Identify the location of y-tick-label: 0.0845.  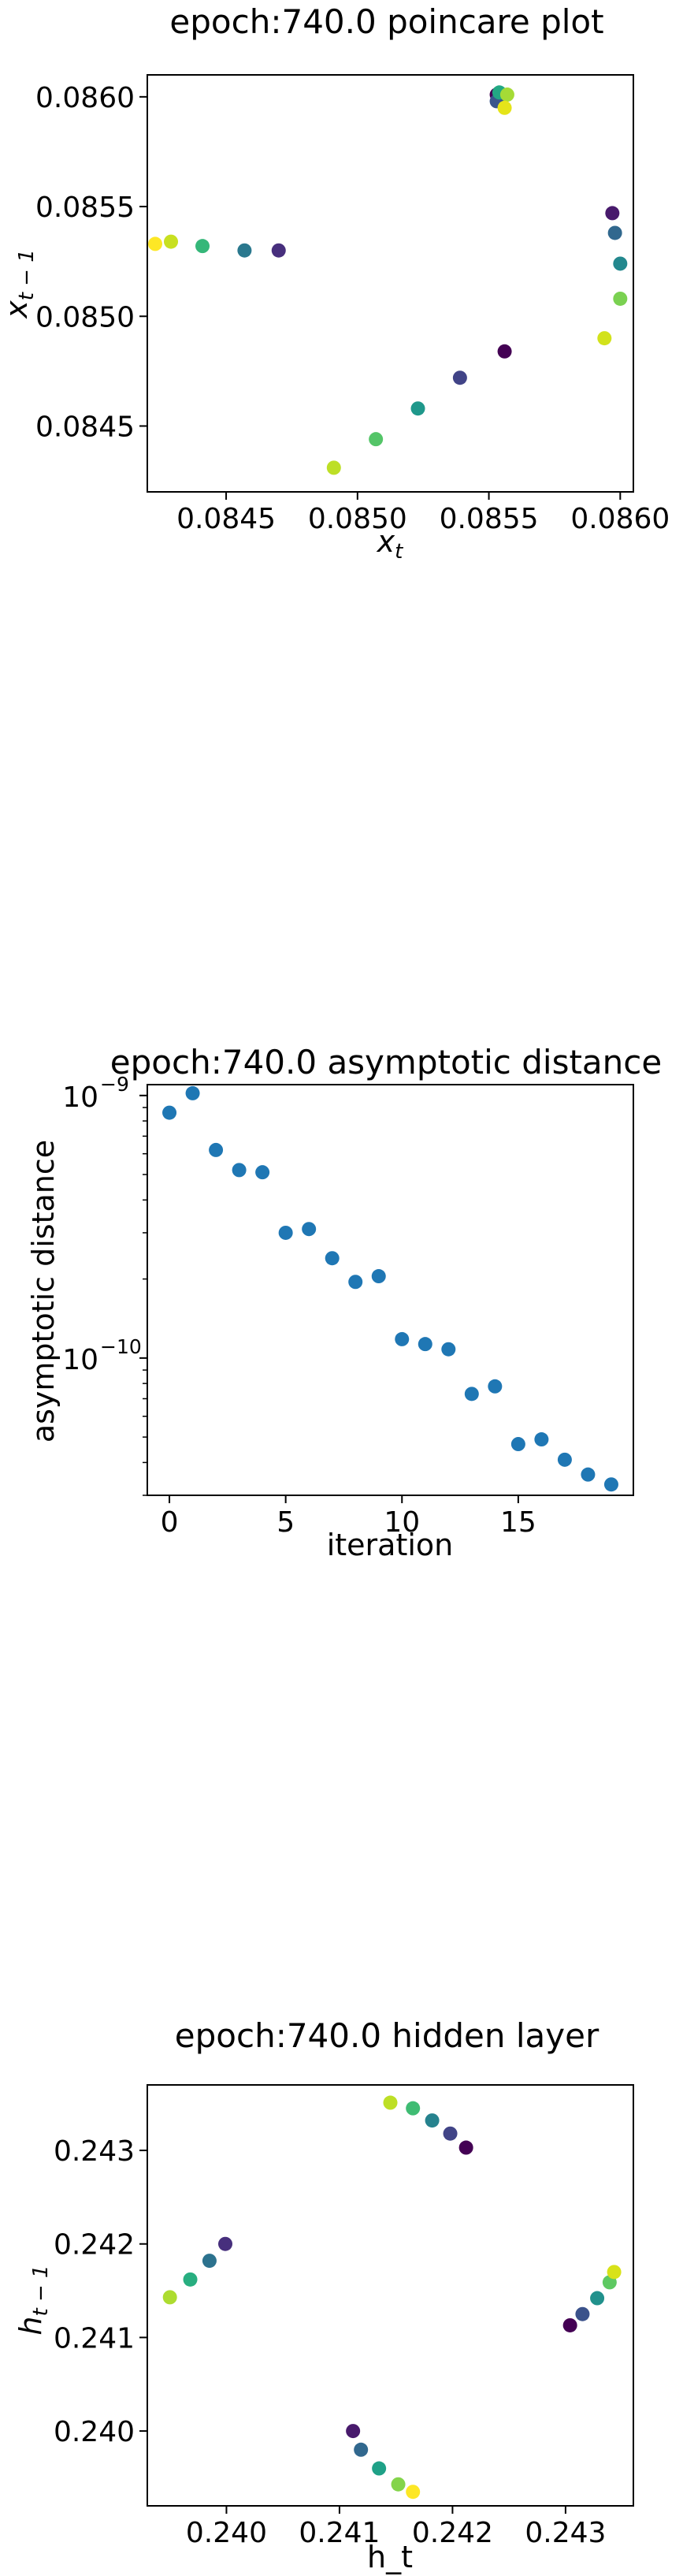
(85, 427).